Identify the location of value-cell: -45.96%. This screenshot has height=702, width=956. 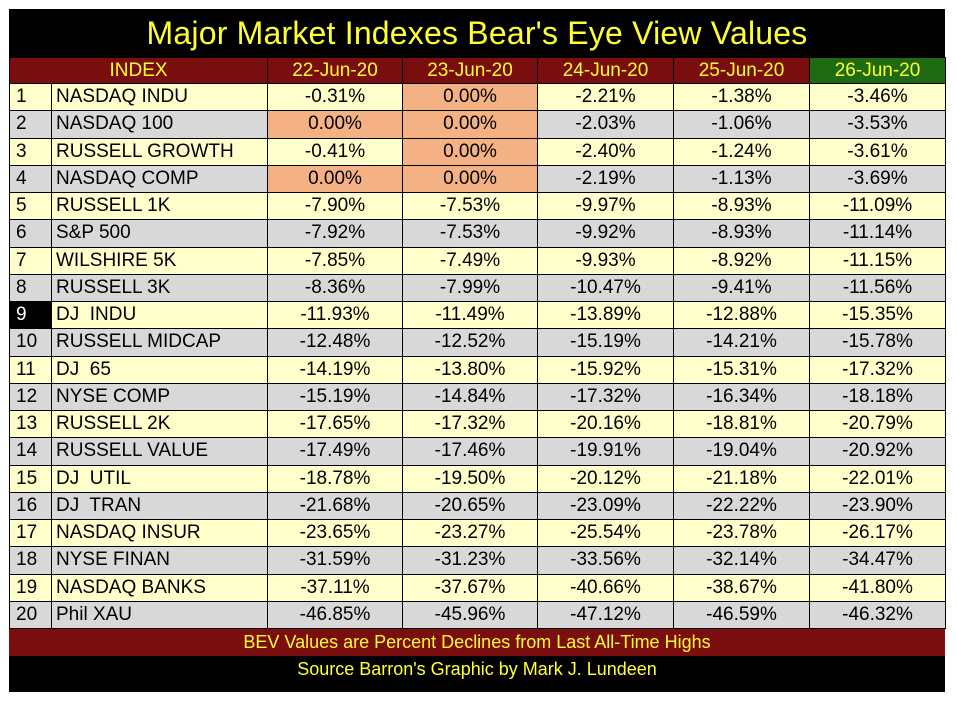
(470, 615).